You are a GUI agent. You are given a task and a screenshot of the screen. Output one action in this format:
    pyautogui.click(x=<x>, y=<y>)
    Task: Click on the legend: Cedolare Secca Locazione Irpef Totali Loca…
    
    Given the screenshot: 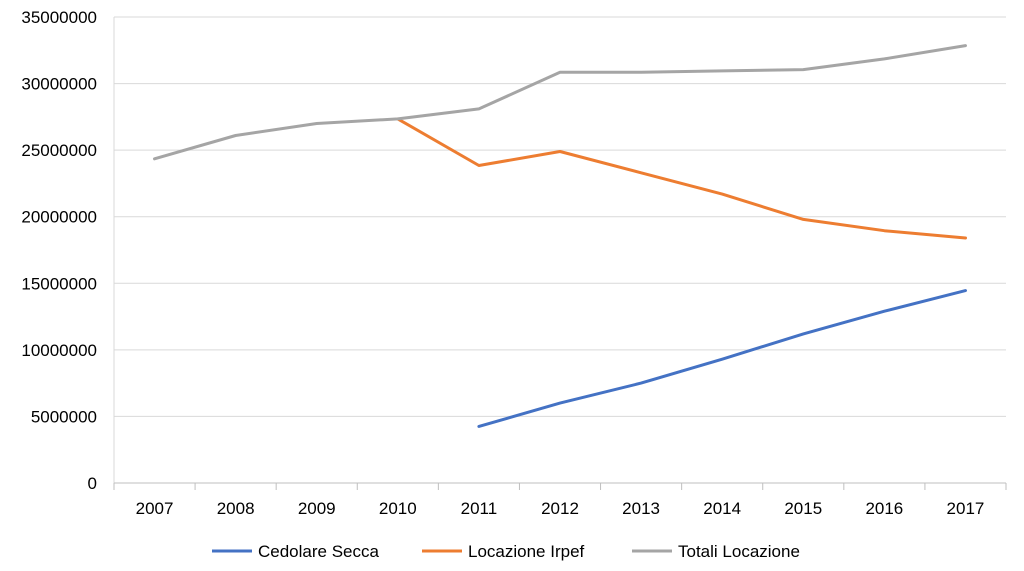 What is the action you would take?
    pyautogui.click(x=506, y=551)
    